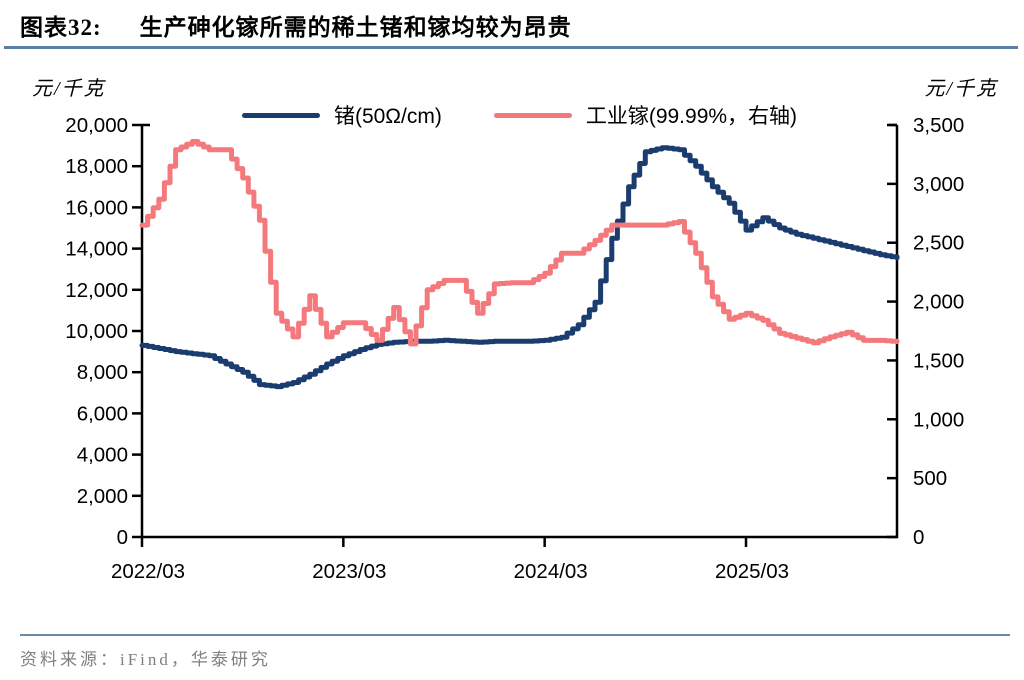 The height and width of the screenshot is (680, 1024). I want to click on svg-text: 10,000, so click(96, 331).